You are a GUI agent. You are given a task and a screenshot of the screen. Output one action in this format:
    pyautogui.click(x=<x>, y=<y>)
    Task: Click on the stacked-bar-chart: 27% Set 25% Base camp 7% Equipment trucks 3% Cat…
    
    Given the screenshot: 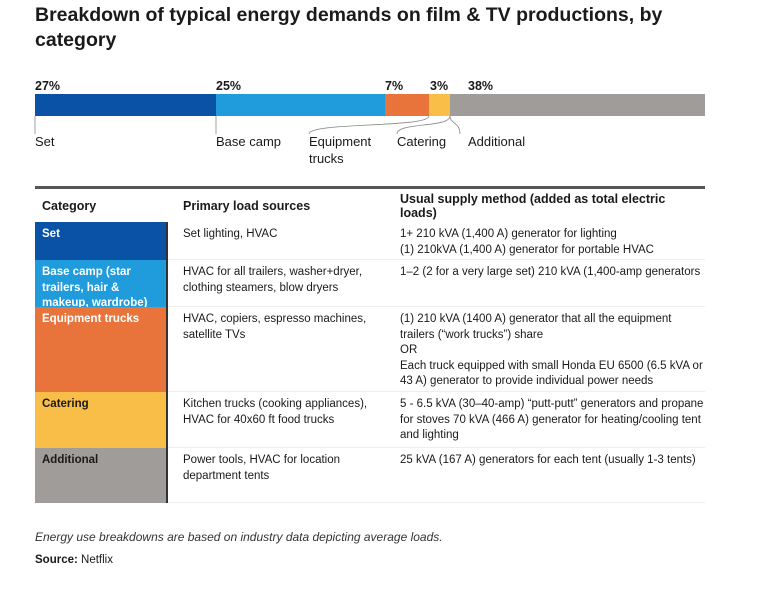 What is the action you would take?
    pyautogui.click(x=369, y=122)
    